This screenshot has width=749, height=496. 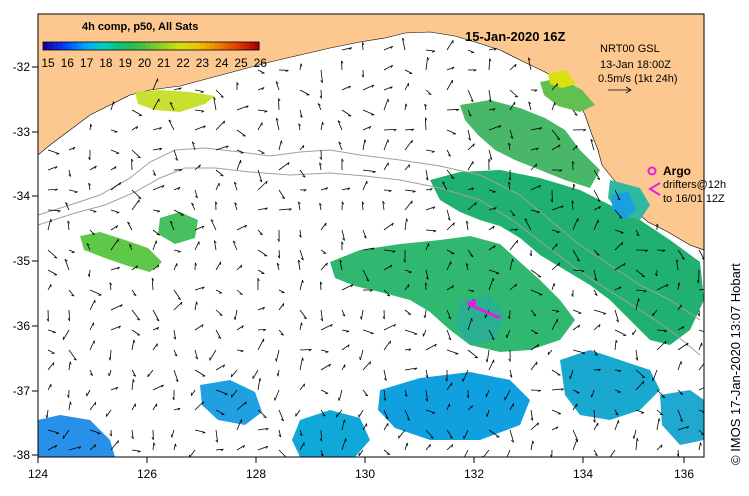 I want to click on lat-label-33: -33, so click(x=22, y=132).